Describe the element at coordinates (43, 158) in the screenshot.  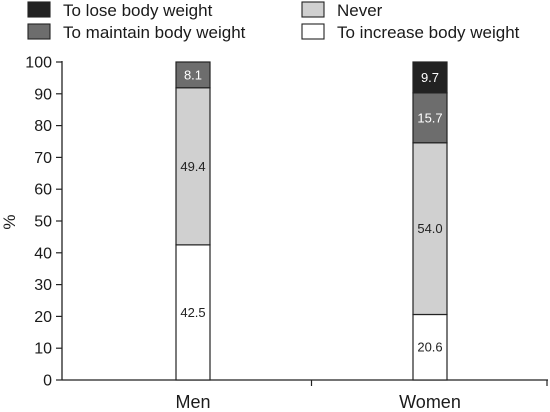
I see `y-tick-label: 70` at that location.